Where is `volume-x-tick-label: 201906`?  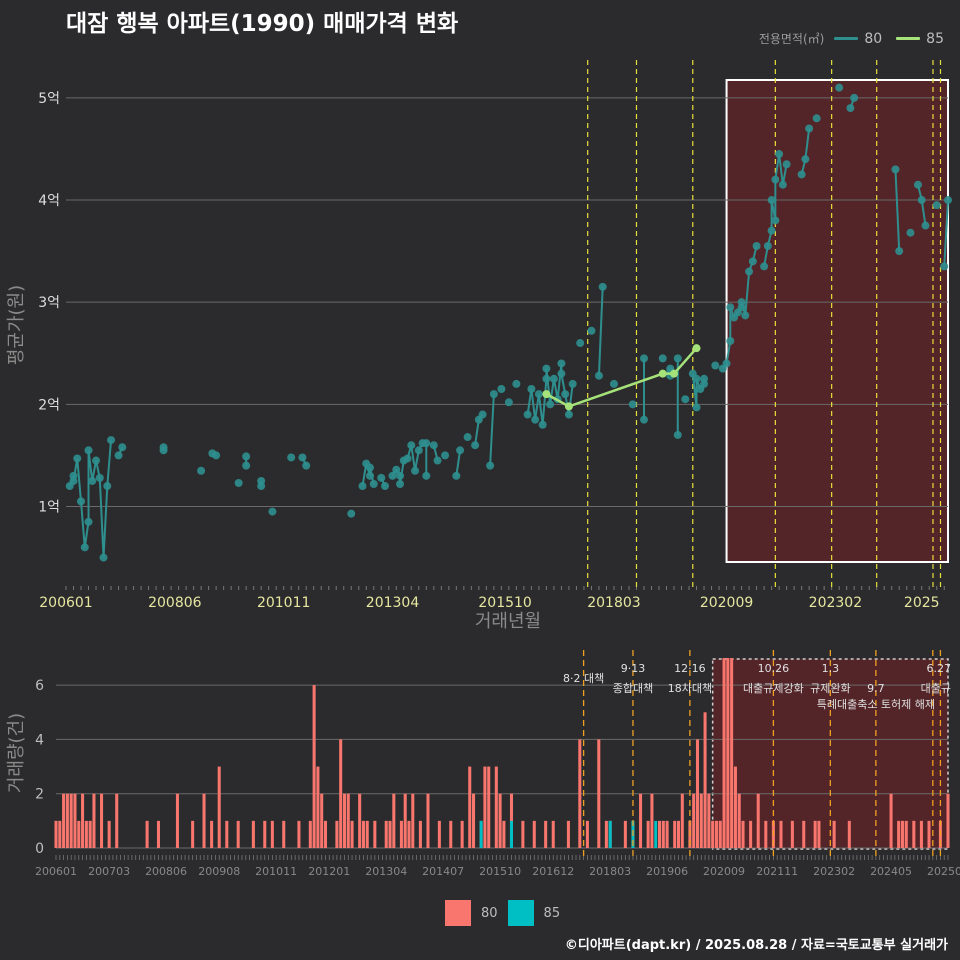
volume-x-tick-label: 201906 is located at coordinates (667, 871).